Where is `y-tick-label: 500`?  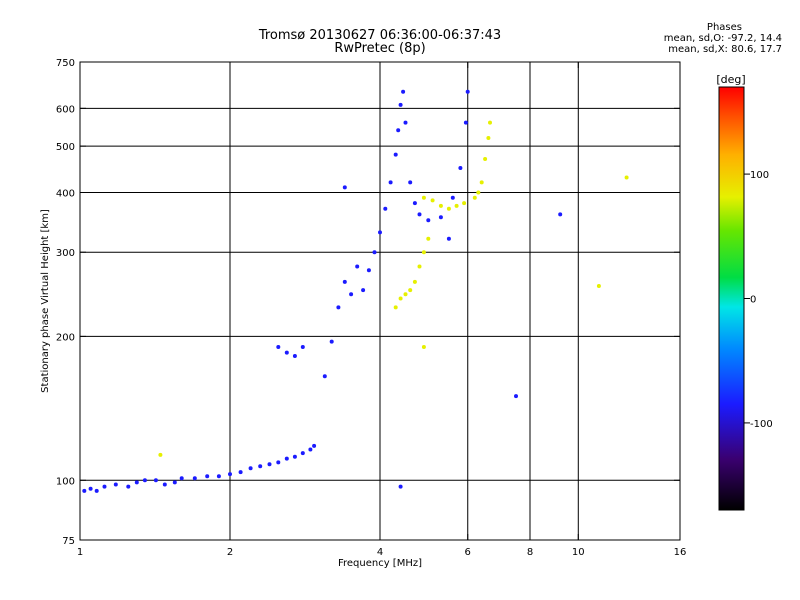 y-tick-label: 500 is located at coordinates (65, 147).